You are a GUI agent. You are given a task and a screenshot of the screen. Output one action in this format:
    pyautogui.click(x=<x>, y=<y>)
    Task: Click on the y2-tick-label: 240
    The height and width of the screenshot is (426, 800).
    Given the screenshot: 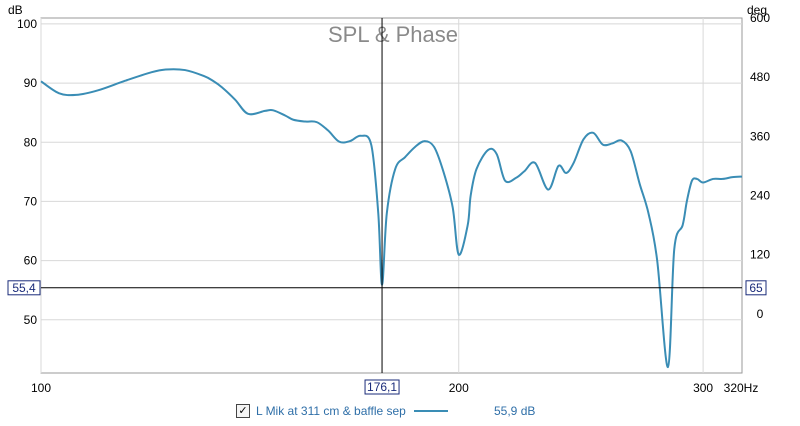 What is the action you would take?
    pyautogui.click(x=760, y=196)
    